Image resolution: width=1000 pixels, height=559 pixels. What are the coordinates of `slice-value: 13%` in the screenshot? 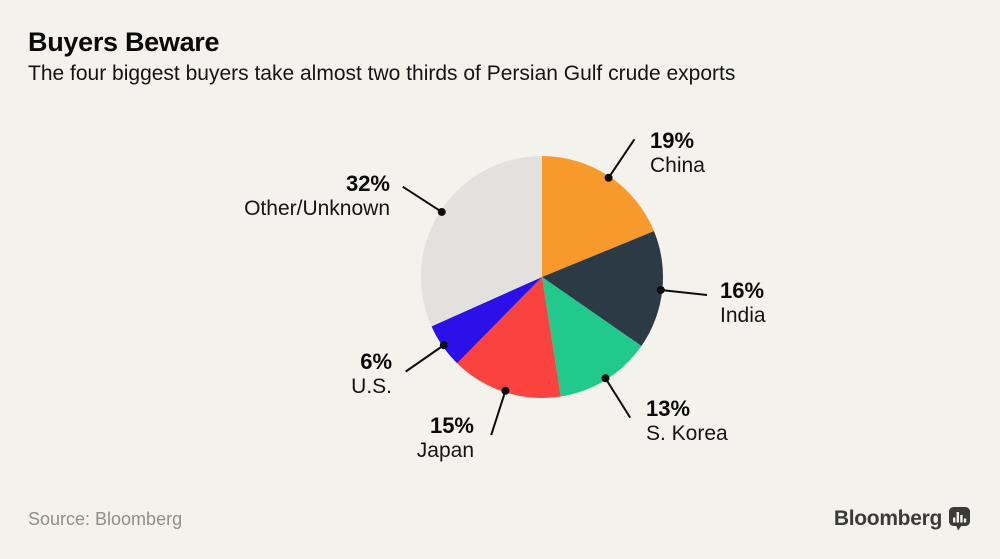 It's located at (668, 408).